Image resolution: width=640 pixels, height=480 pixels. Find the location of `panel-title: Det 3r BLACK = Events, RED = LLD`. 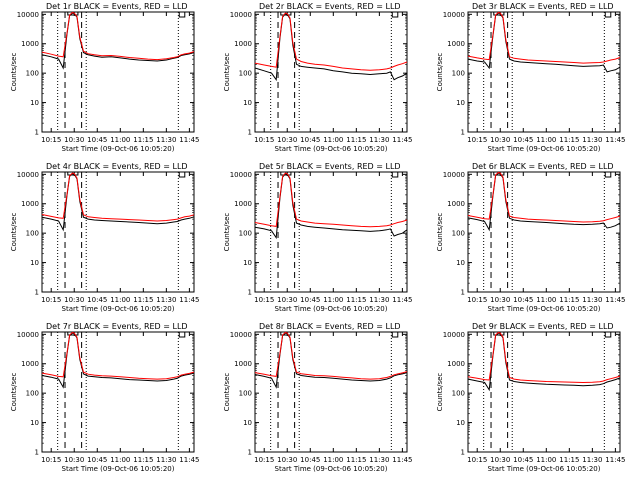

panel-title: Det 3r BLACK = Events, RED = LLD is located at coordinates (543, 6).